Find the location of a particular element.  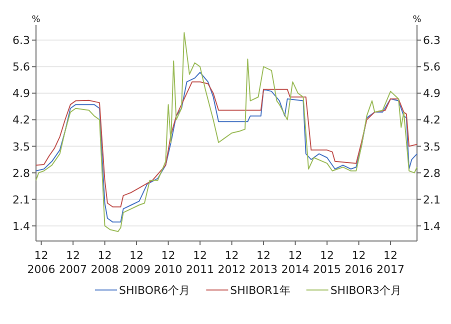

y2-tick-label: 2.1 is located at coordinates (431, 199).